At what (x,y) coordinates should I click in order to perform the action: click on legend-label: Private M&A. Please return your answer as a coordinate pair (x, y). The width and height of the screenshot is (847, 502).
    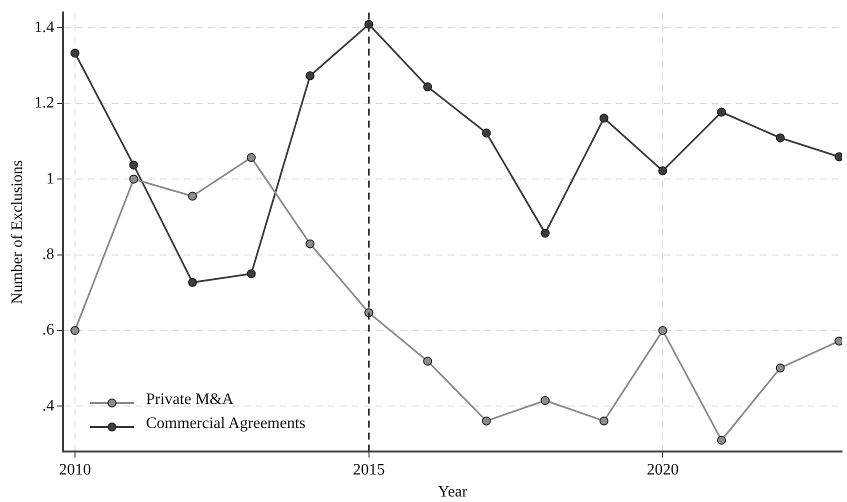
    Looking at the image, I should click on (190, 400).